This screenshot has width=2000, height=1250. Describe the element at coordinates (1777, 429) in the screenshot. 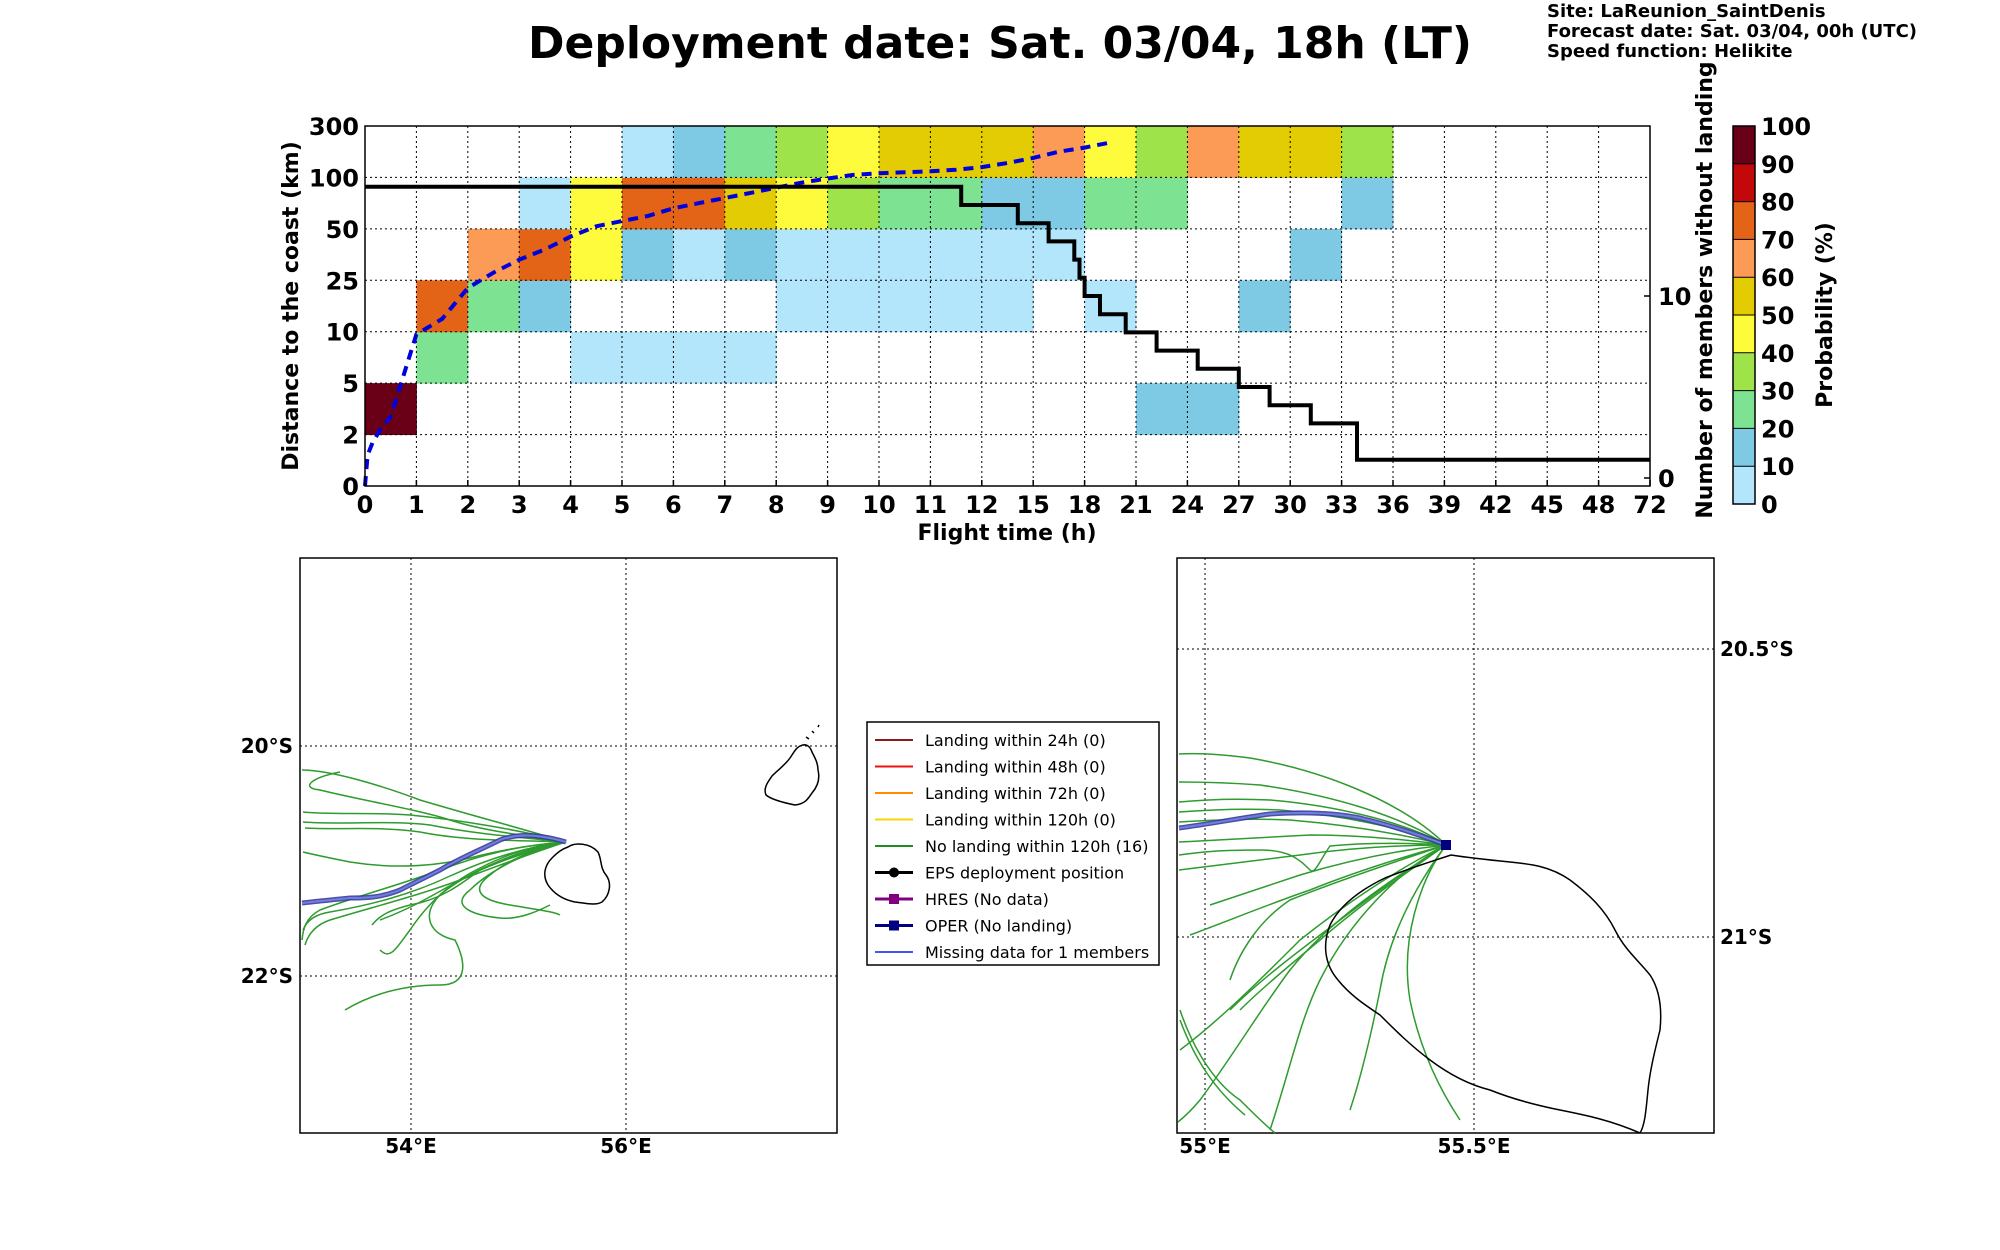

I see `colorbar-tick-label: 20` at that location.